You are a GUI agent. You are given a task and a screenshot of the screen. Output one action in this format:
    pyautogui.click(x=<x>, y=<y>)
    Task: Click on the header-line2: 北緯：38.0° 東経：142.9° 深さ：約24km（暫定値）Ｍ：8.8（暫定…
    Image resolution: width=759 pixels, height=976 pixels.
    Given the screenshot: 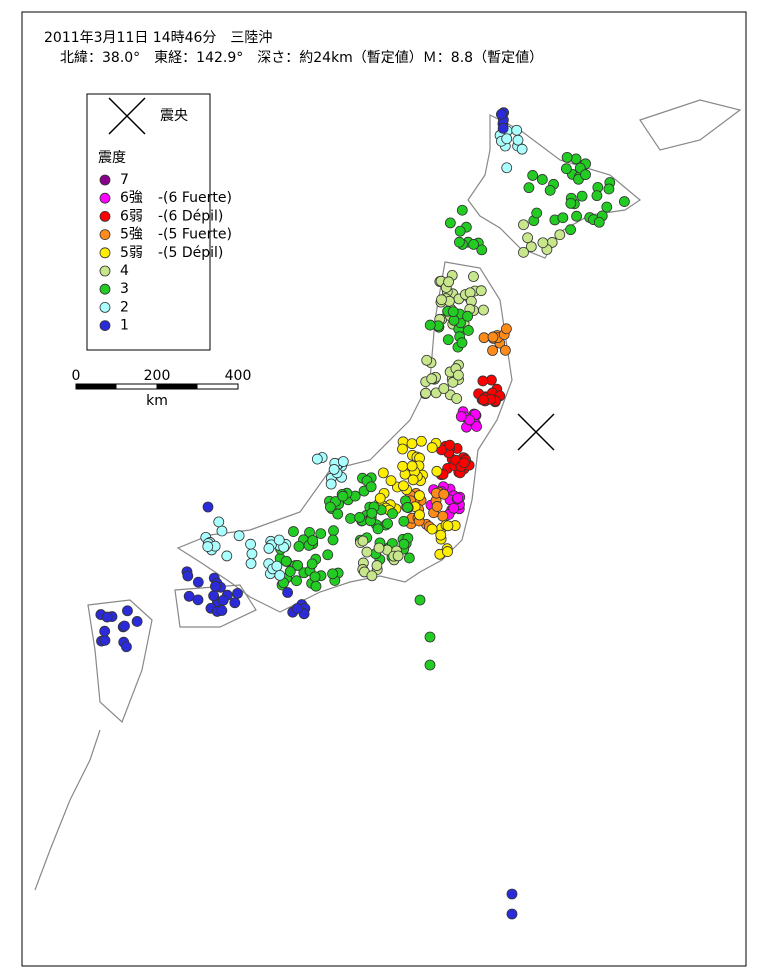 What is the action you would take?
    pyautogui.click(x=301, y=58)
    